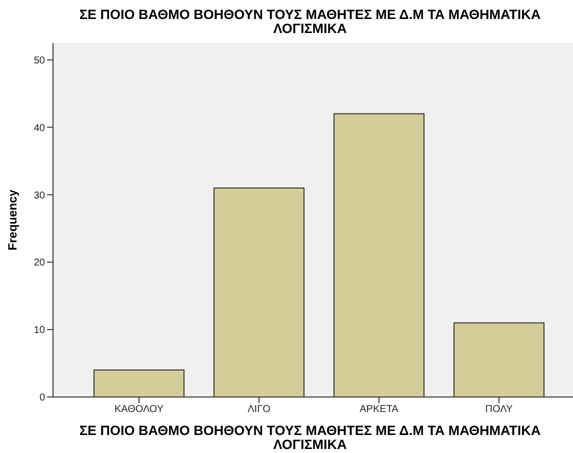  Describe the element at coordinates (40, 128) in the screenshot. I see `y-tick-label: 40` at that location.